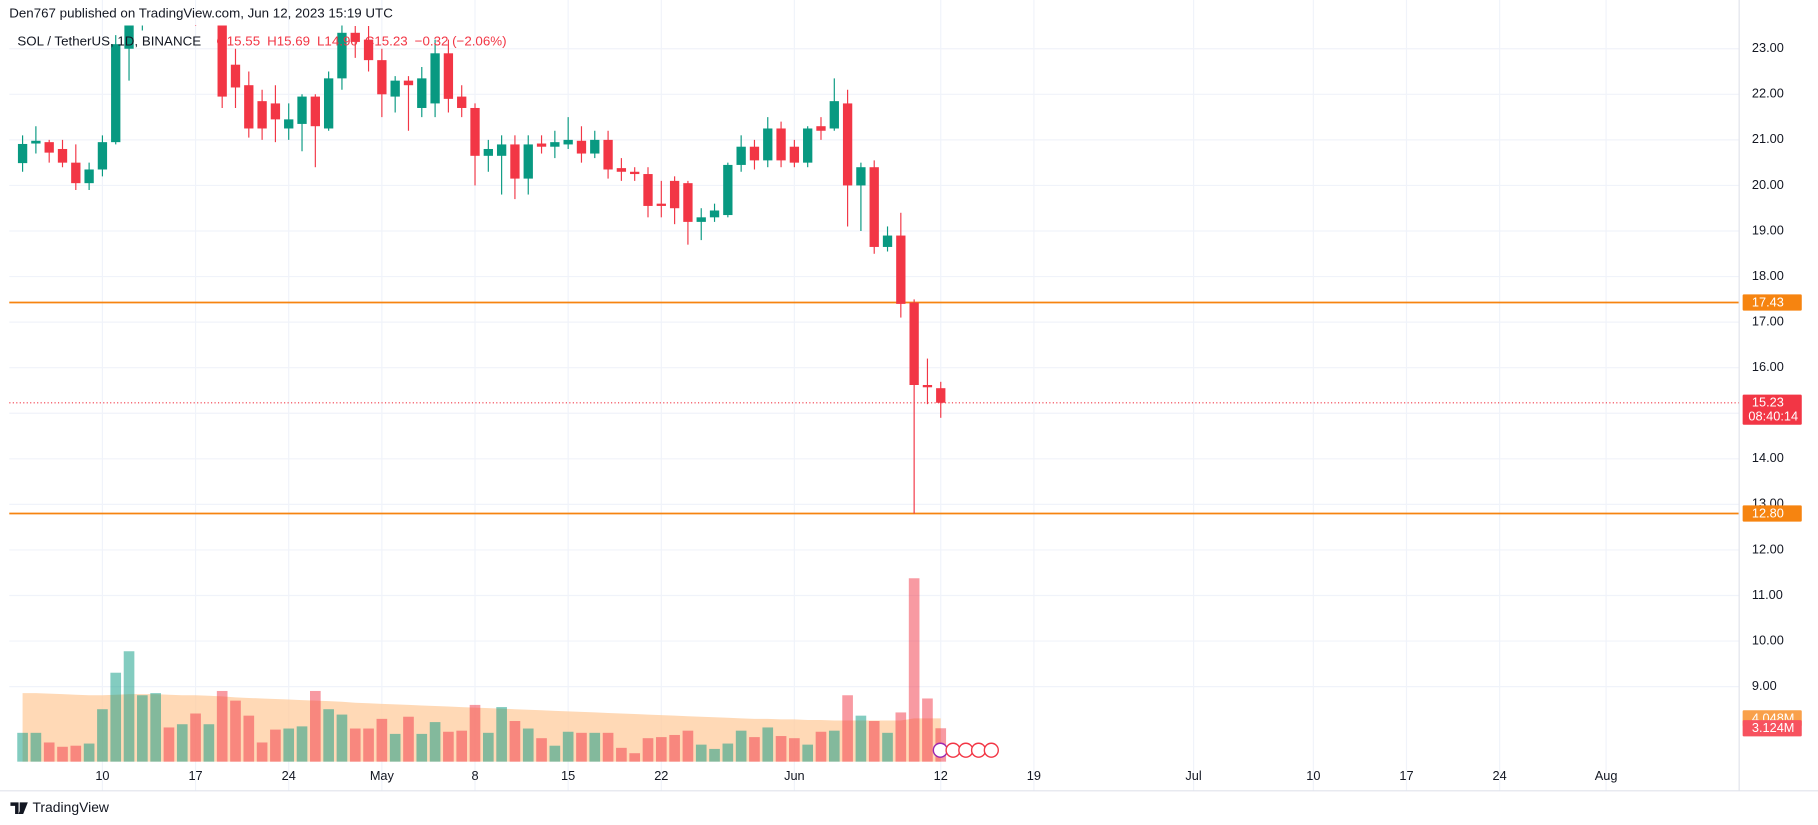 This screenshot has width=1818, height=825. What do you see at coordinates (1768, 229) in the screenshot?
I see `y-tick-label: 19.00` at bounding box center [1768, 229].